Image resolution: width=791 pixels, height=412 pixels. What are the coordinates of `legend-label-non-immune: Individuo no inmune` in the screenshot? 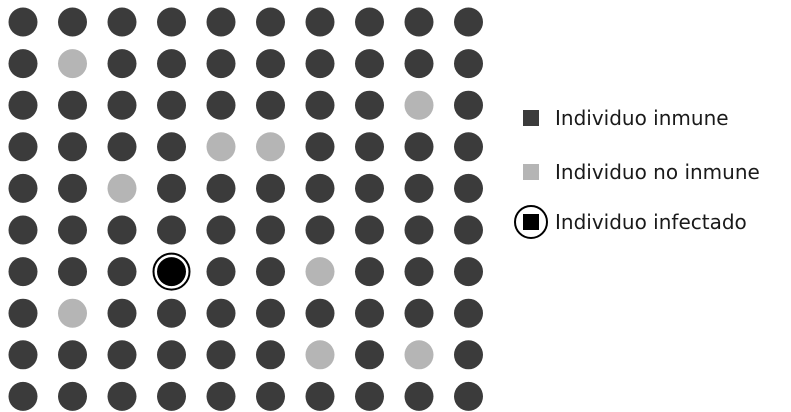 It's located at (657, 172).